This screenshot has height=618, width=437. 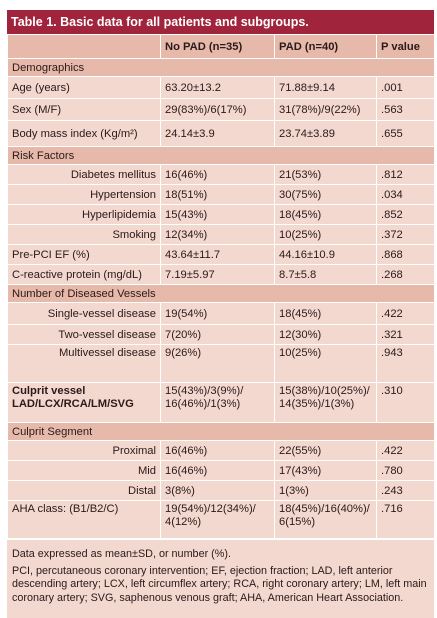 I want to click on table-row: Two-vessel disease 7(20%) 12(30%) .321, so click(x=221, y=334).